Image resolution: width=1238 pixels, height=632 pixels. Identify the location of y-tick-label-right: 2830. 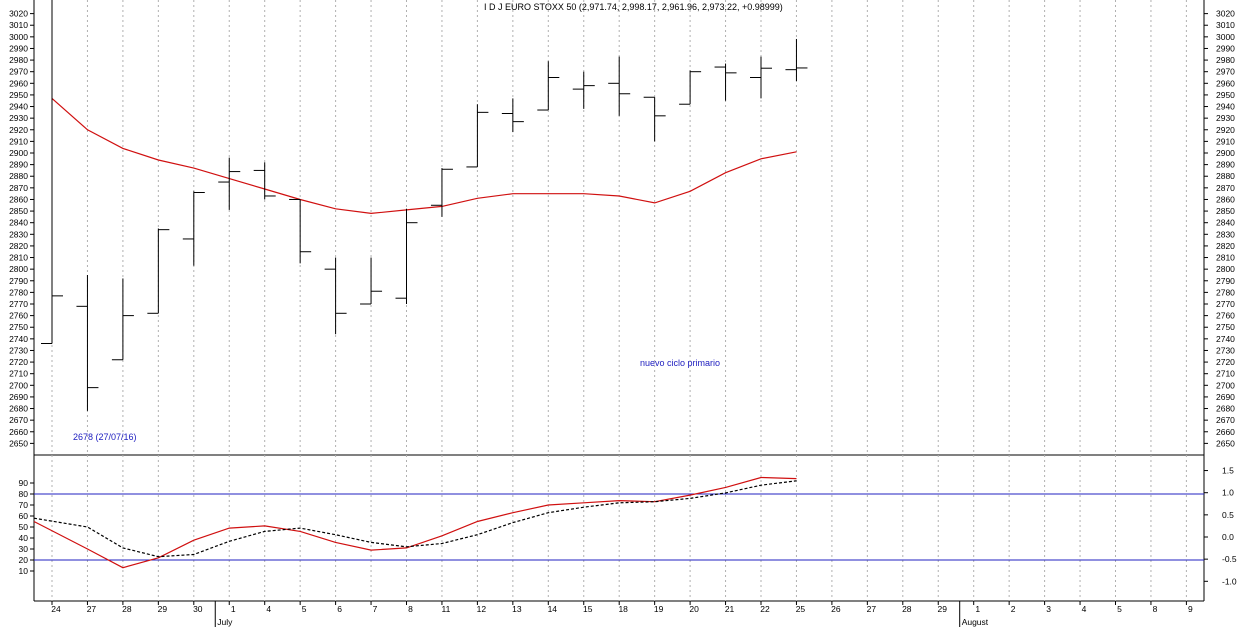
(1225, 234).